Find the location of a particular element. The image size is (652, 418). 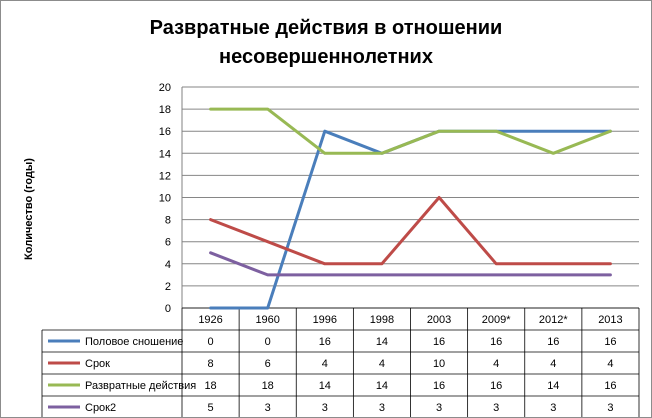

legend-label: Срок is located at coordinates (97, 364).